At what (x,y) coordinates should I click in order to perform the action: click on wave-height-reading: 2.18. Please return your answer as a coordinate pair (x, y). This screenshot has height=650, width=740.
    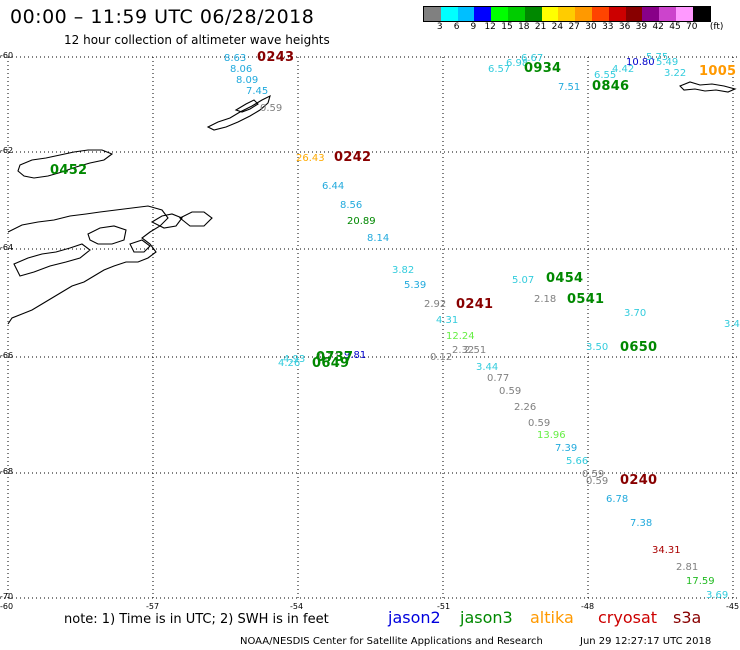
    Looking at the image, I should click on (545, 299).